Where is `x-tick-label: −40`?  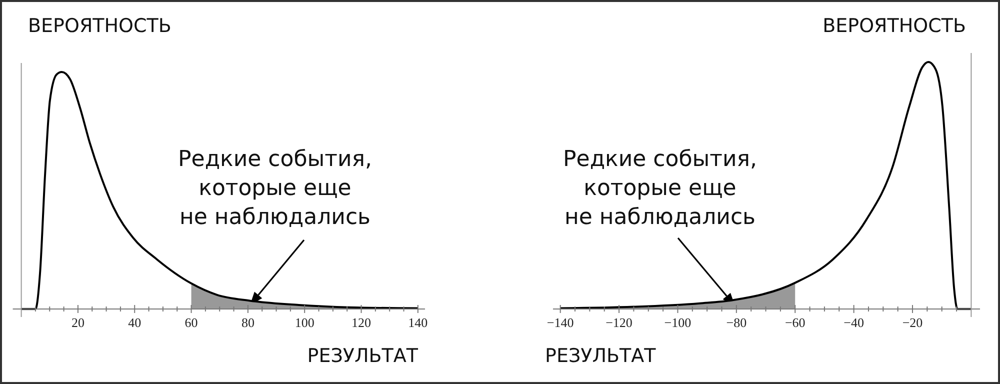 x-tick-label: −40 is located at coordinates (854, 322).